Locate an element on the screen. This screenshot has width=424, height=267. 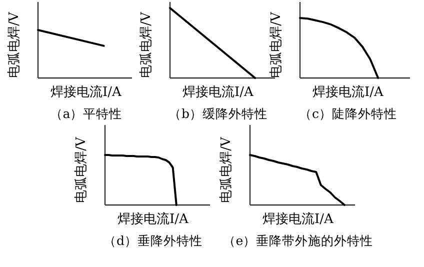
text: （e）垂降带外施的外特性 is located at coordinates (298, 240).